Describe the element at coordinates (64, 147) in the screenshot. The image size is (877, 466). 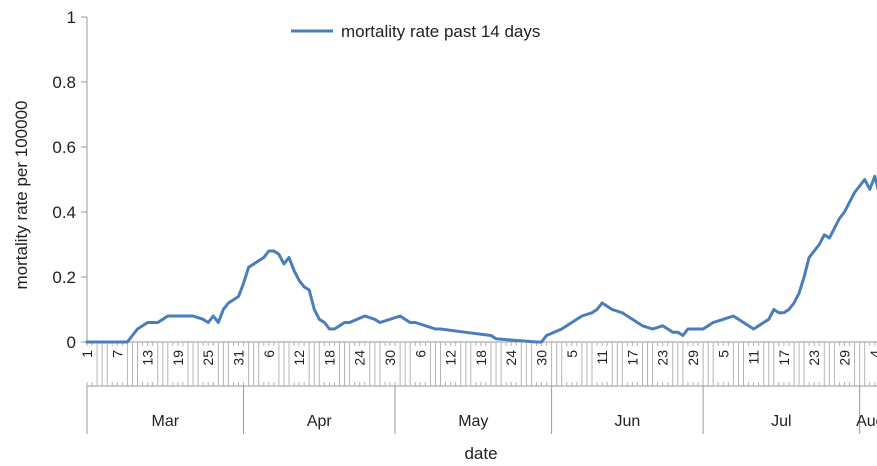
I see `y-tick-label: 0.6` at that location.